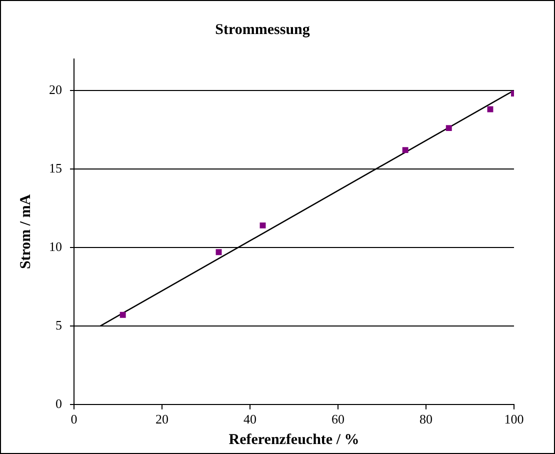 The height and width of the screenshot is (454, 555). I want to click on y-tick-label: 15, so click(55, 168).